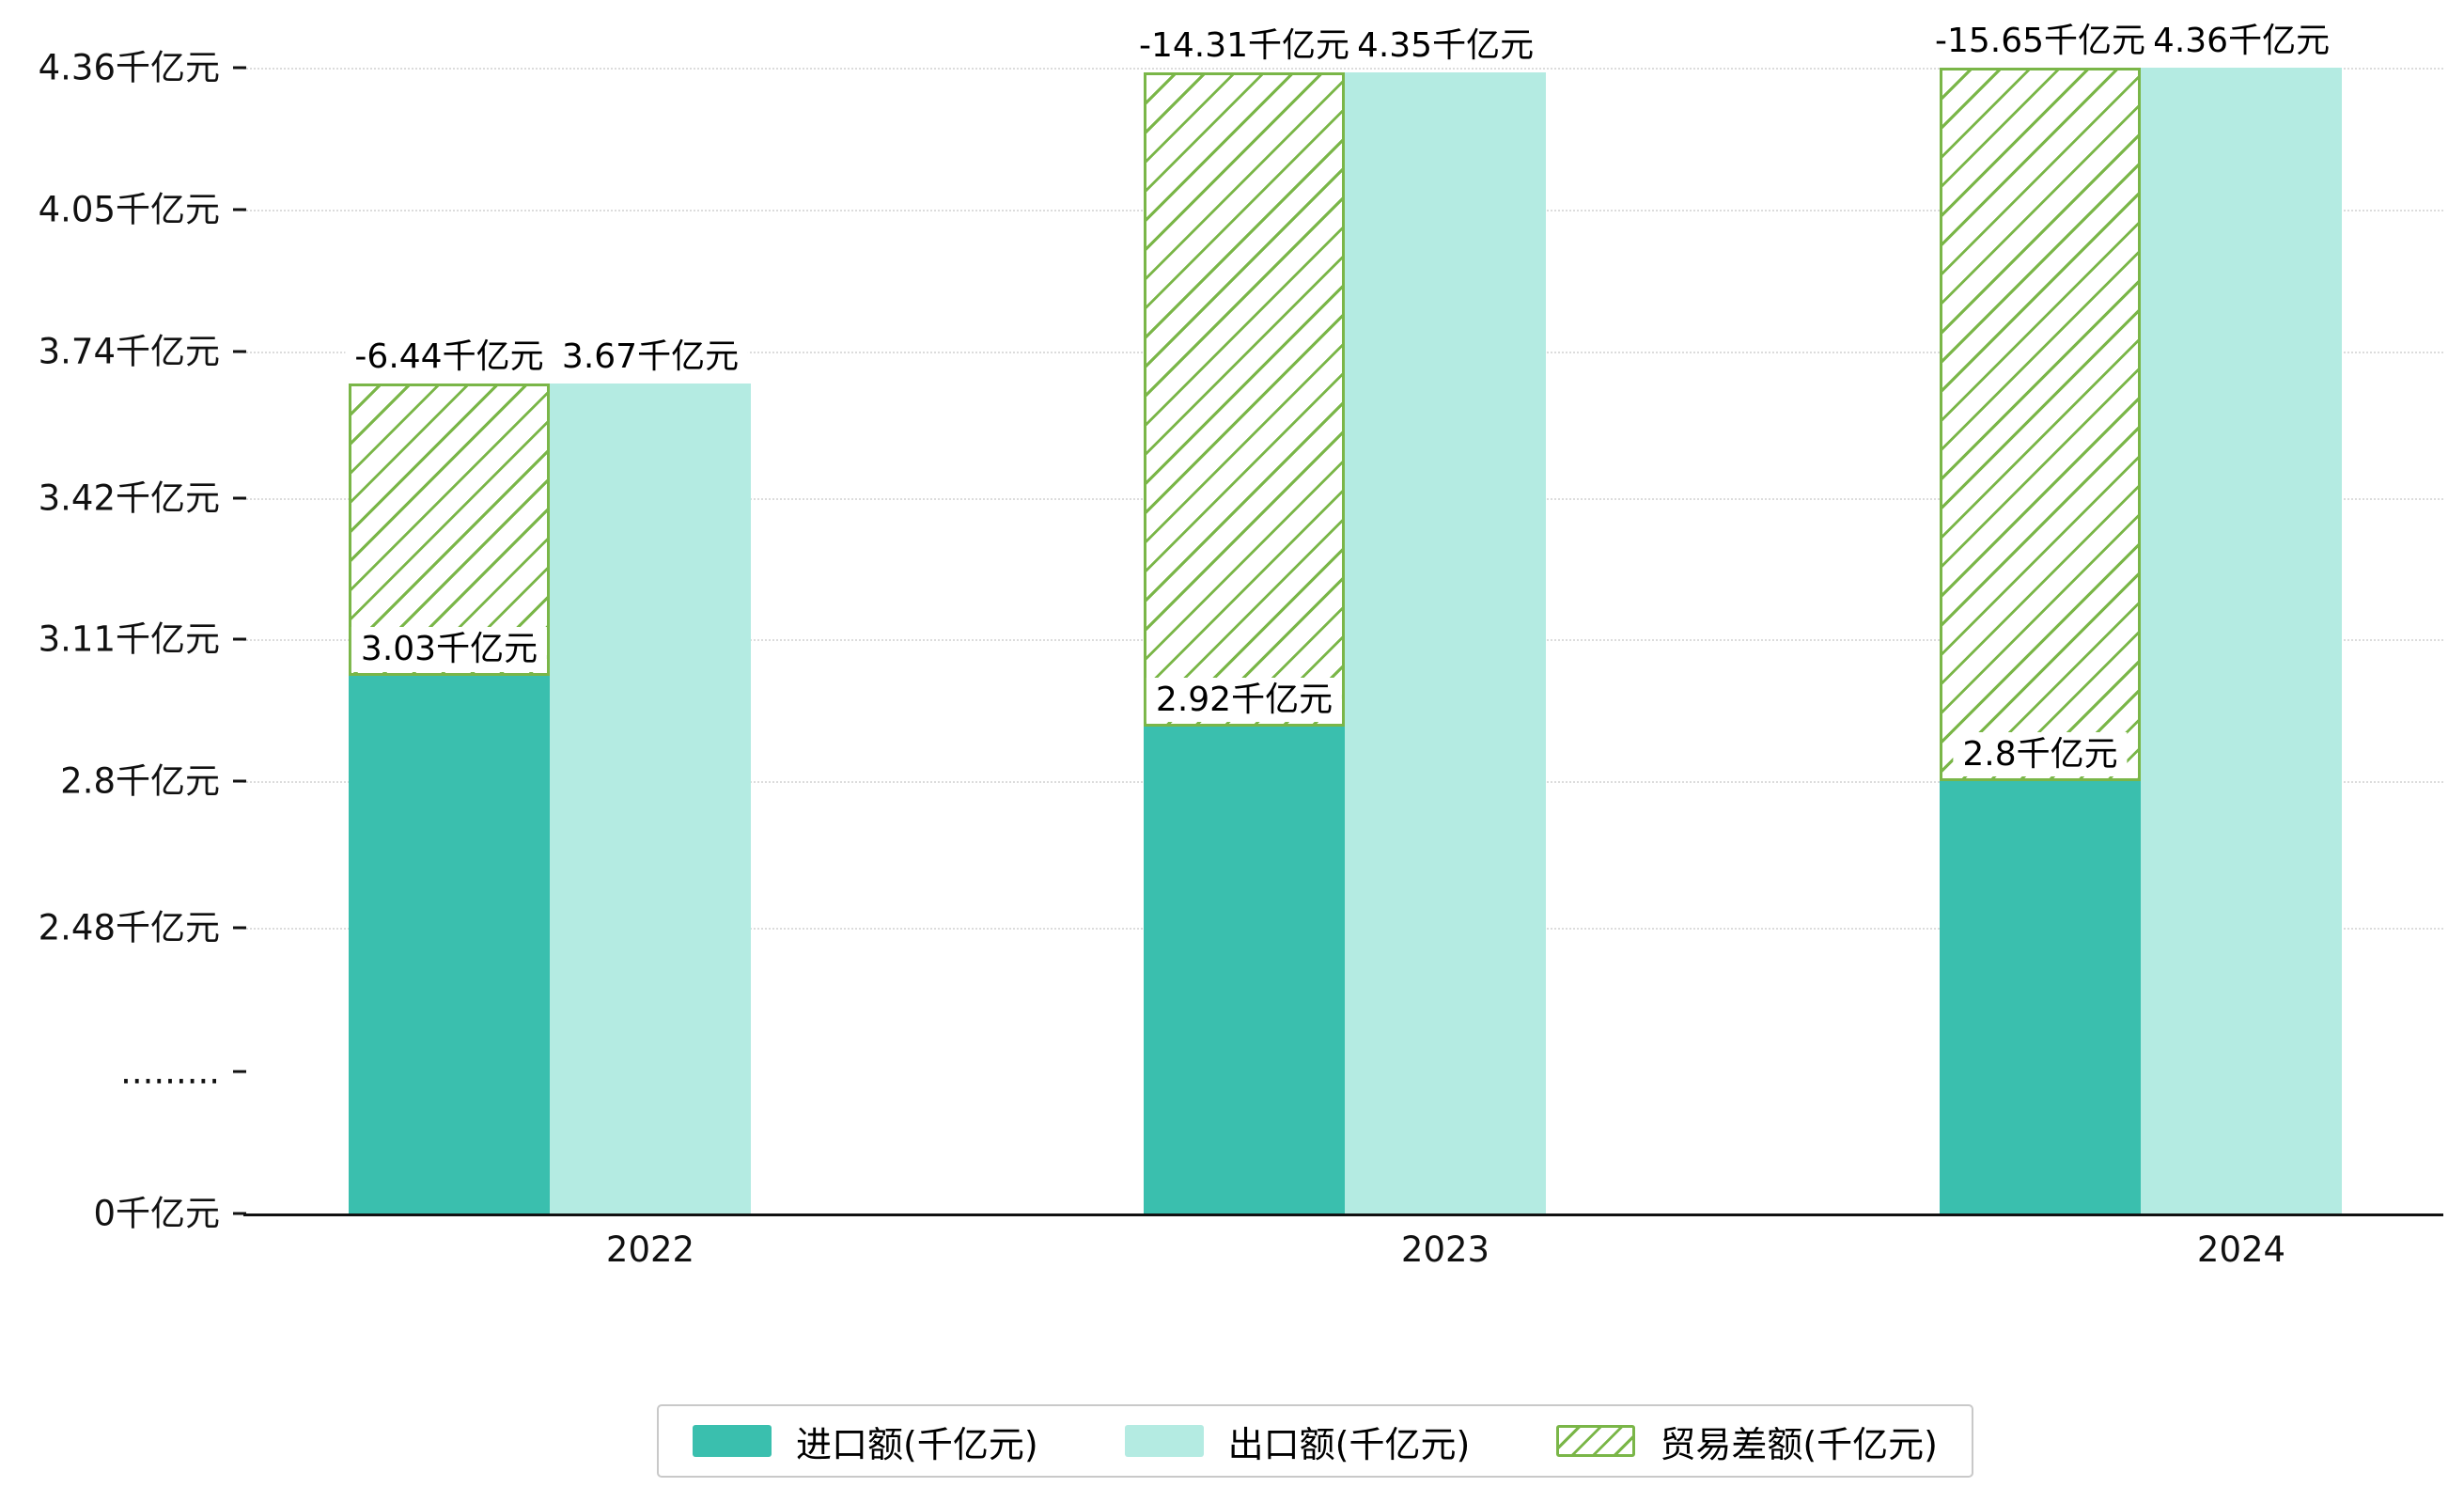 Image resolution: width=2464 pixels, height=1503 pixels. Describe the element at coordinates (2040, 754) in the screenshot. I see `import-value-label: 2.8千亿元` at that location.